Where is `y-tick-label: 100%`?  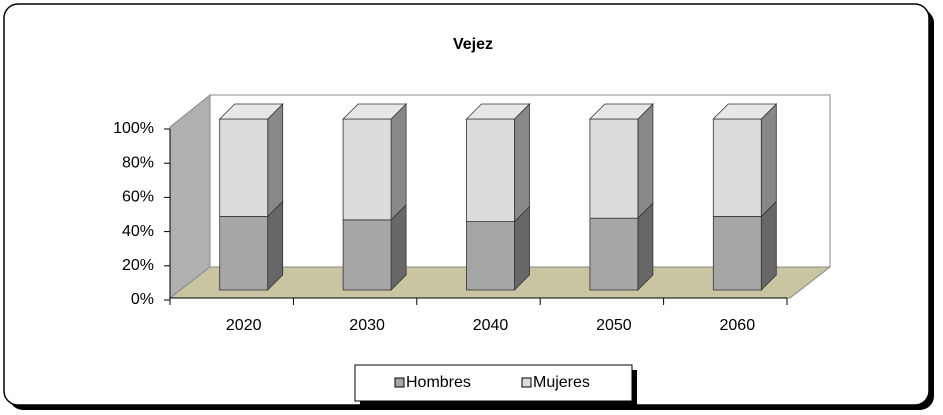 y-tick-label: 100% is located at coordinates (133, 128).